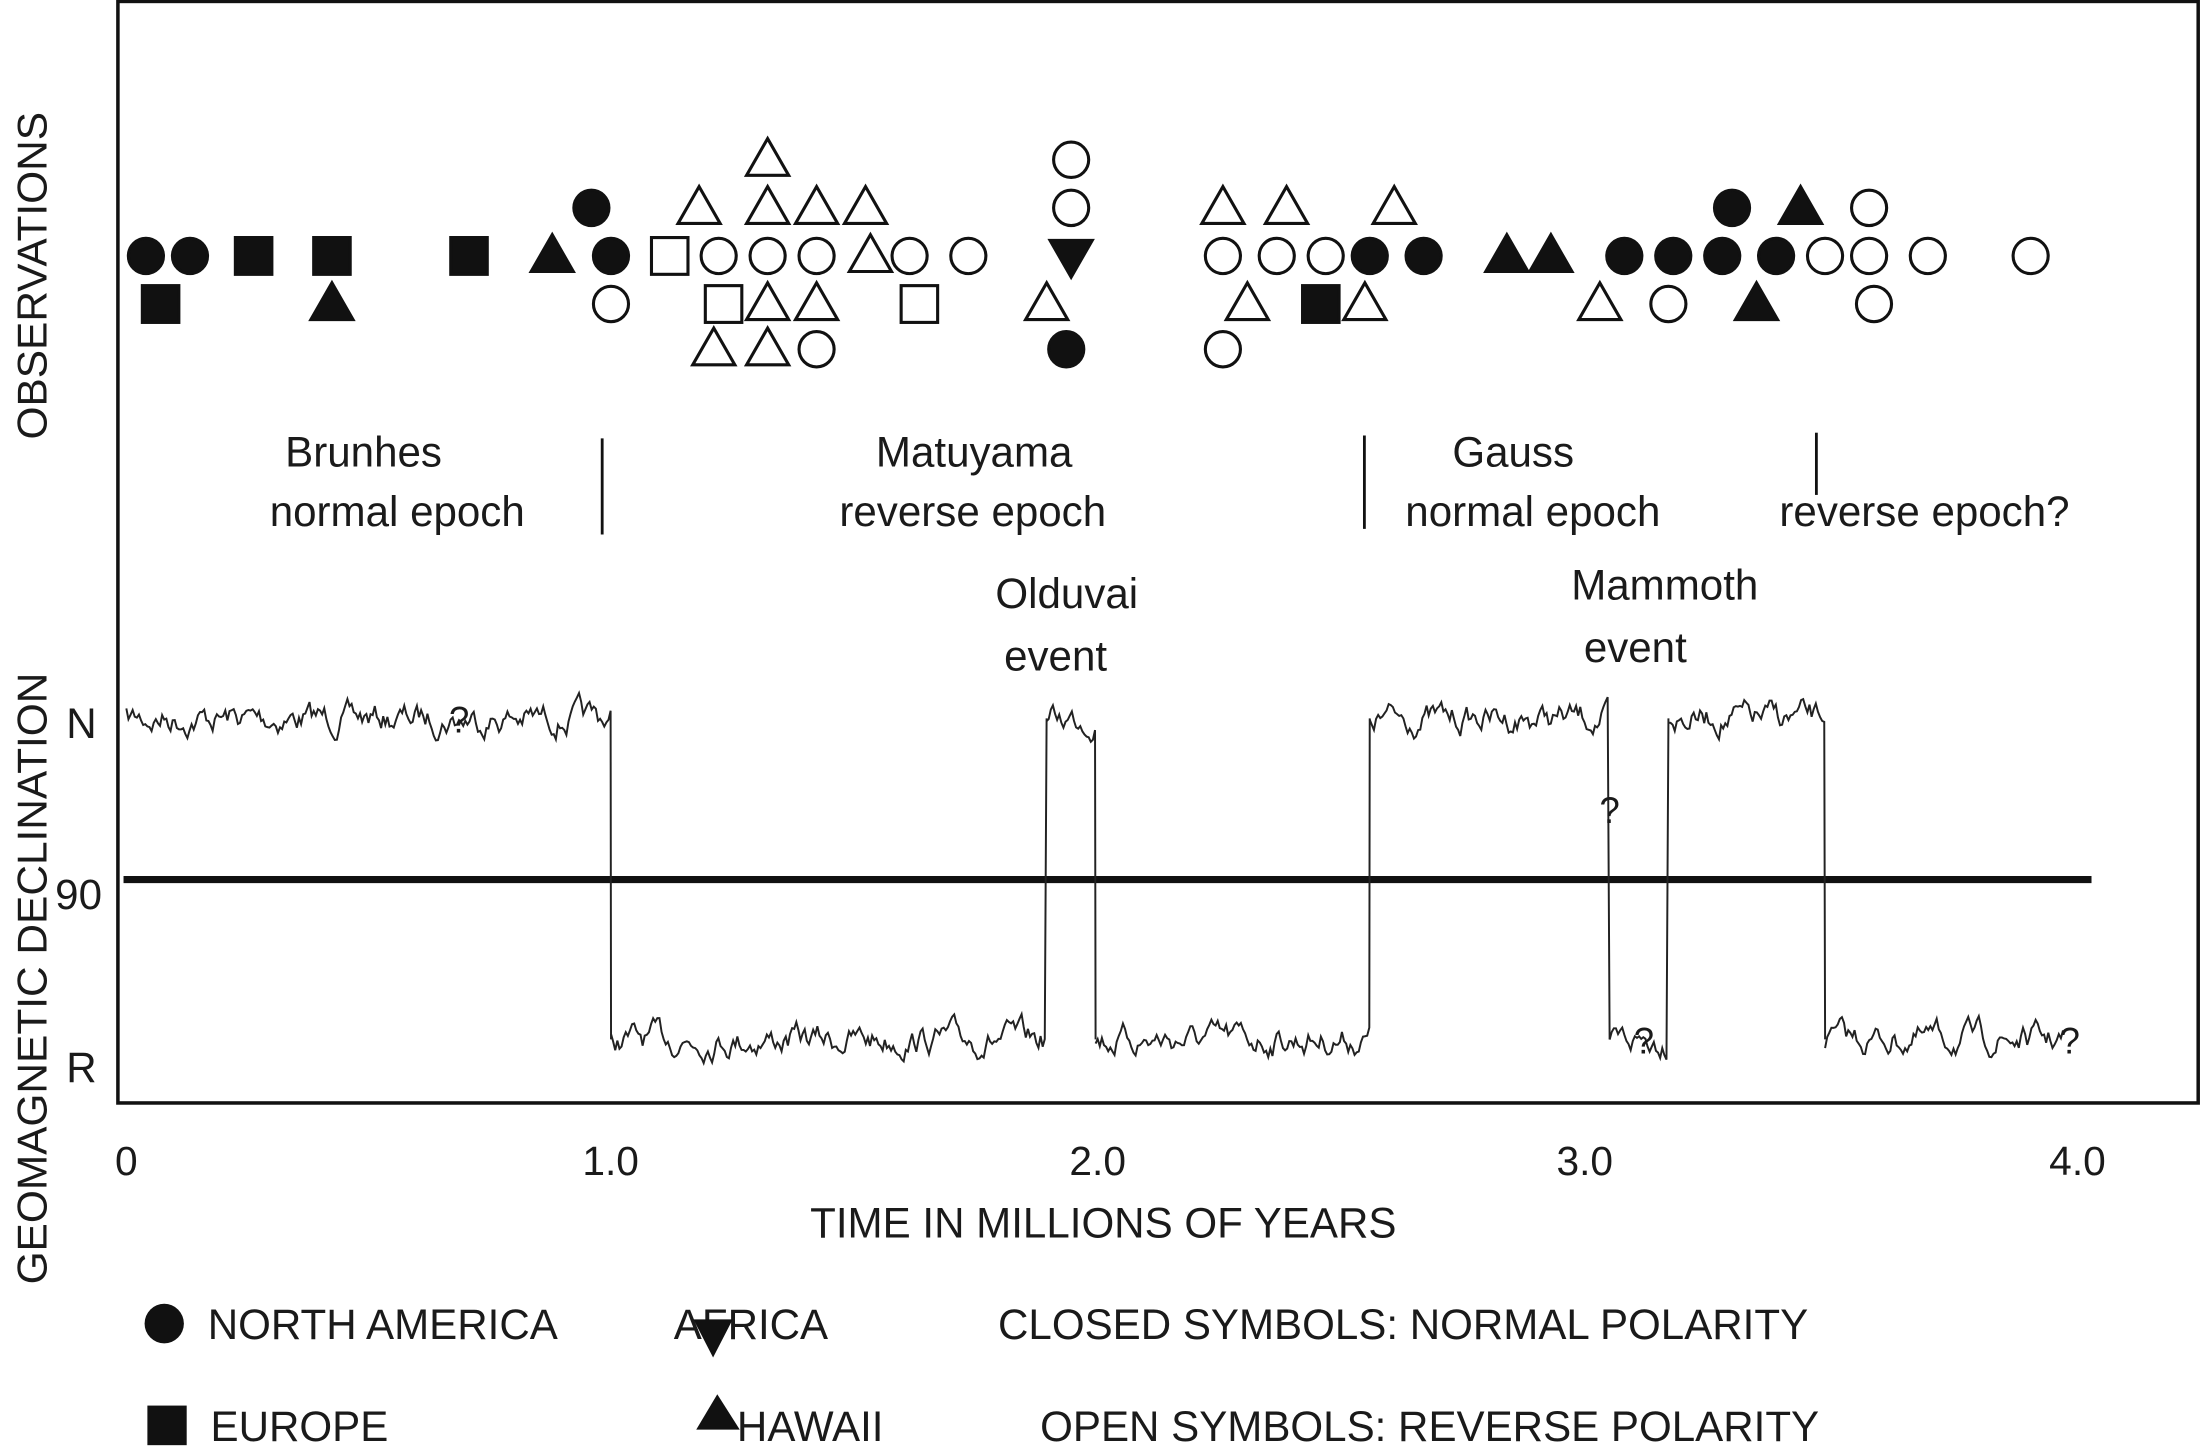  What do you see at coordinates (363, 452) in the screenshot?
I see `epoch-brunhes-name: Brunhes` at bounding box center [363, 452].